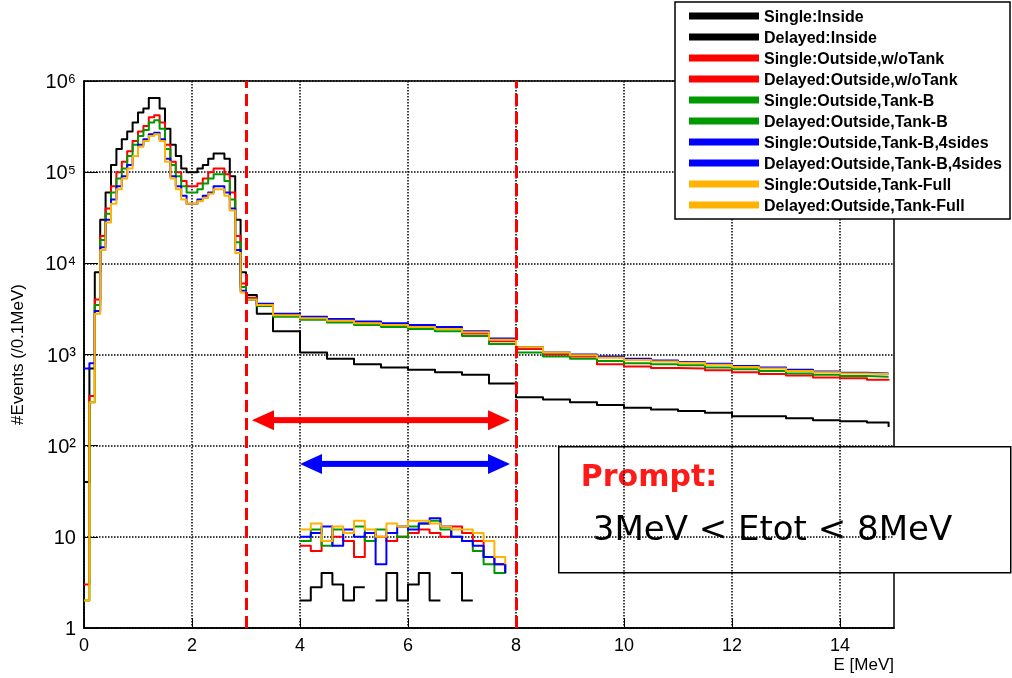 The image size is (1012, 678). I want to click on y-tick-label: 1, so click(70, 628).